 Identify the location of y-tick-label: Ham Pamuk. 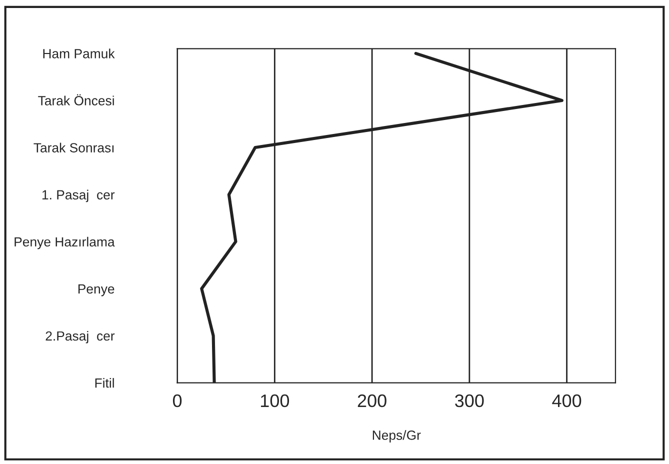
(79, 53).